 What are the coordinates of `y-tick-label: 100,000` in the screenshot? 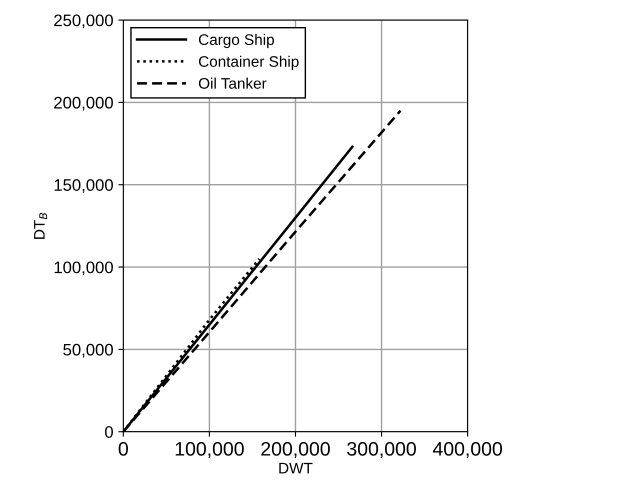 It's located at (83, 268).